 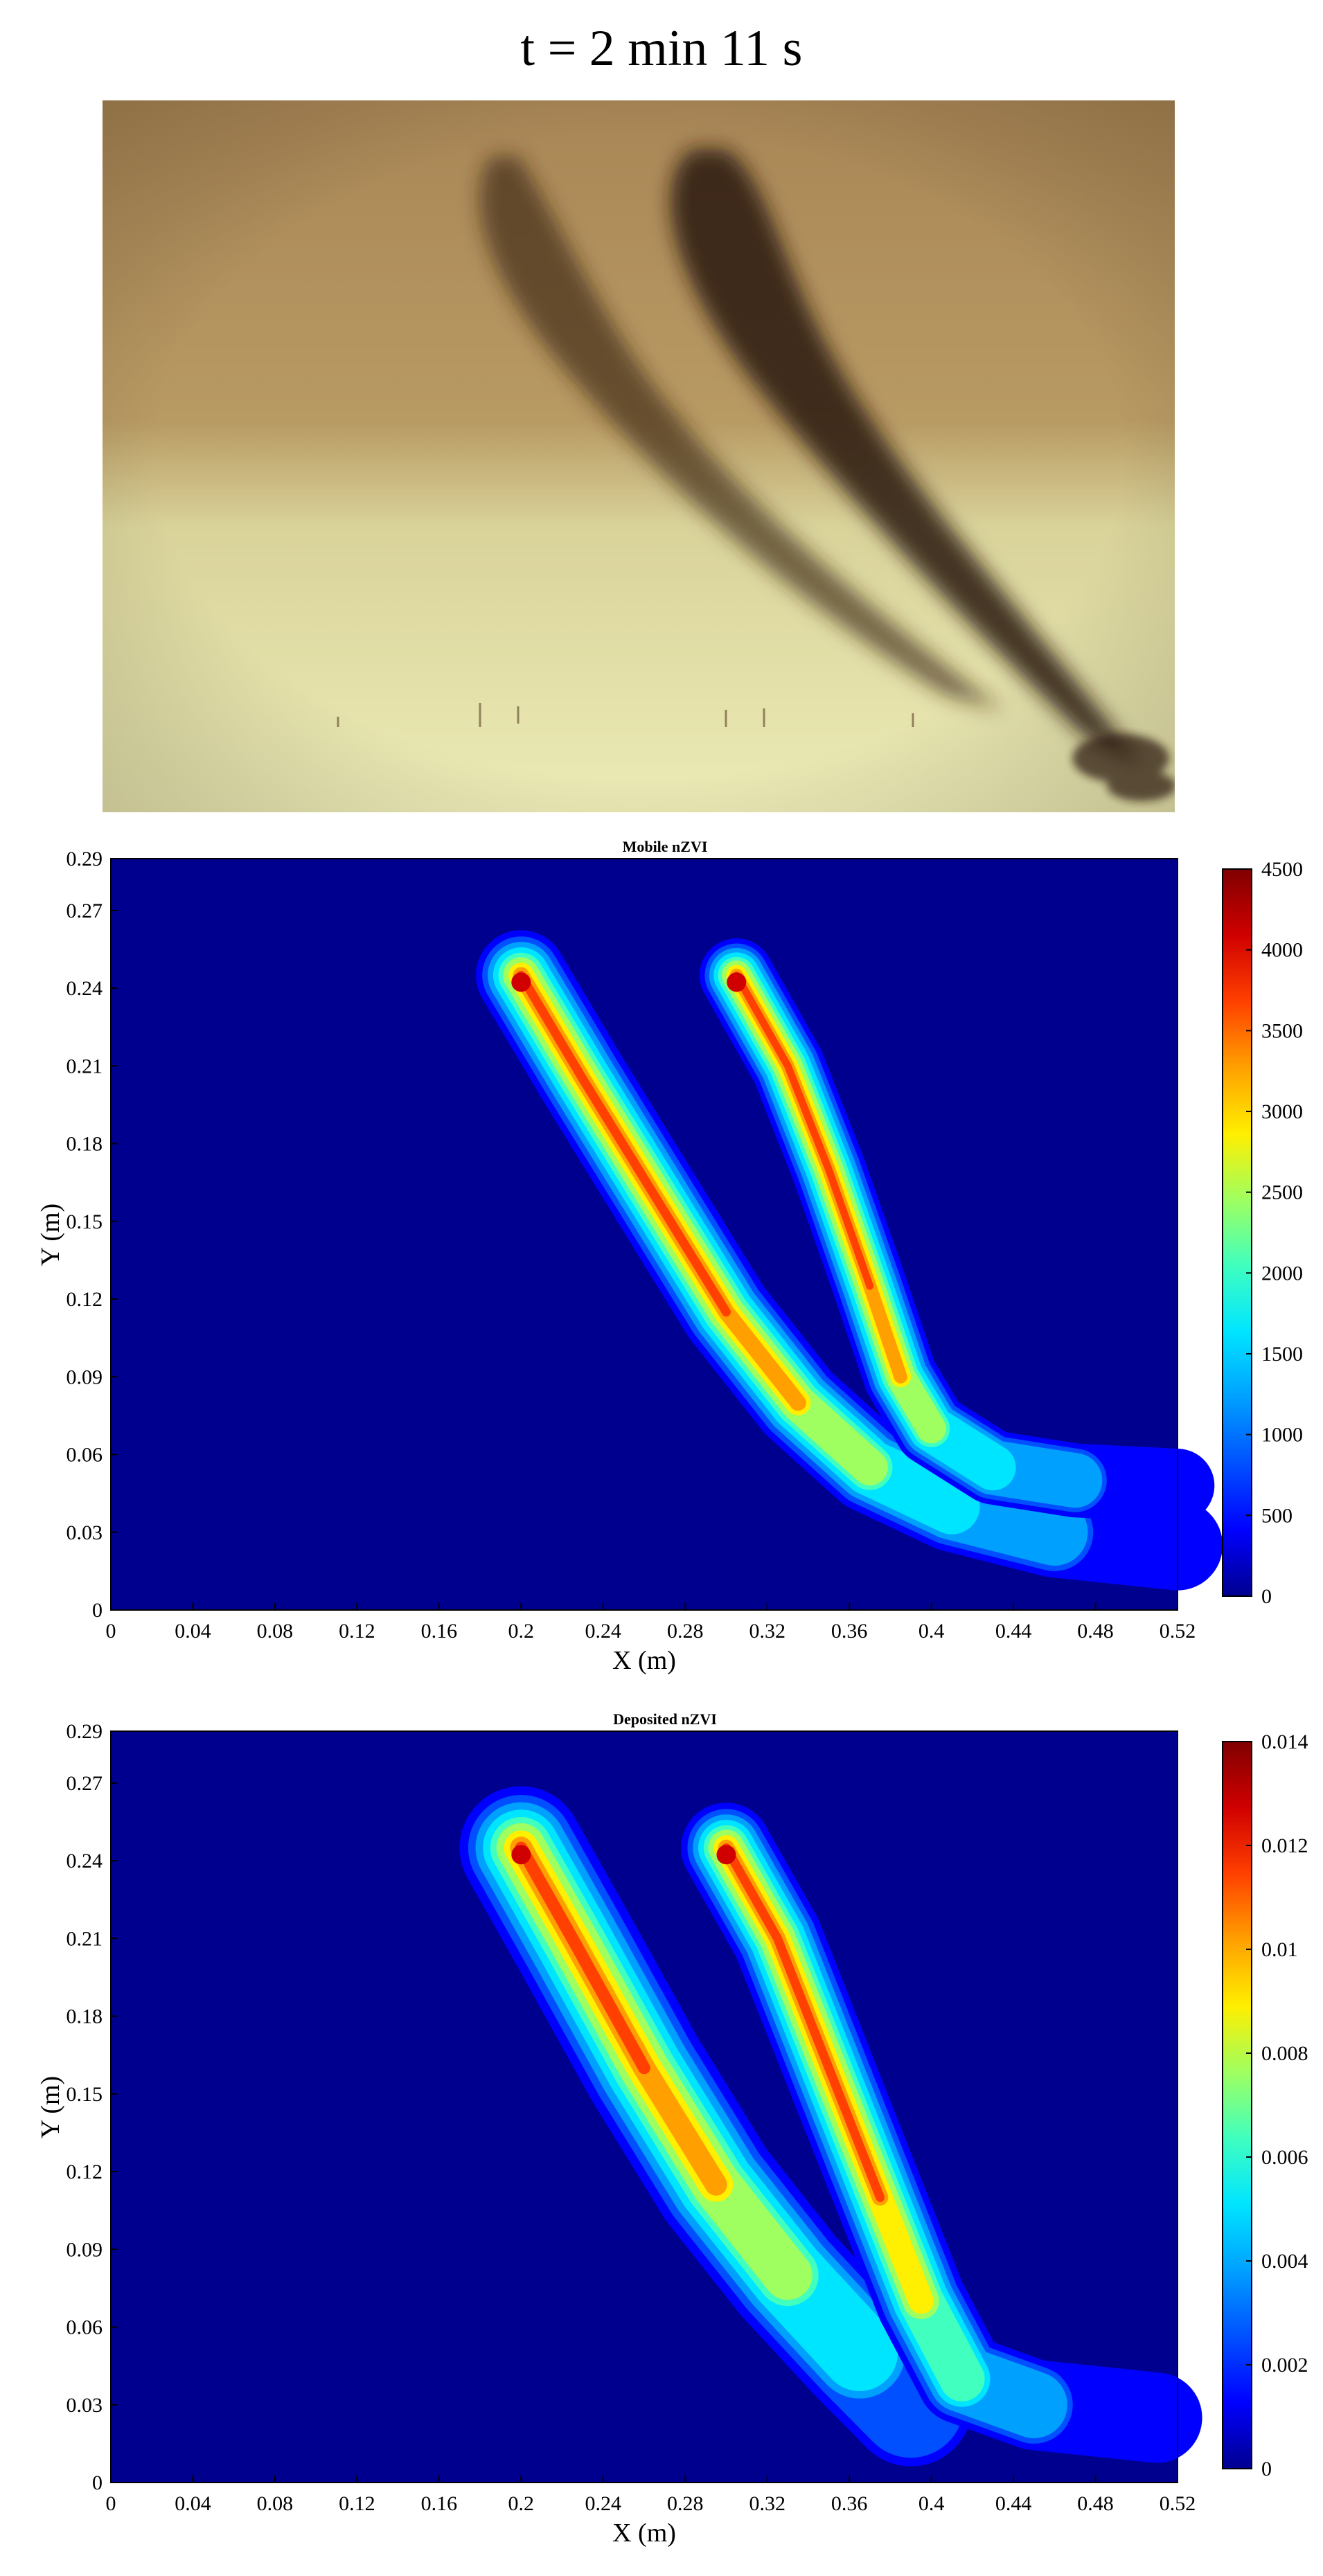 I want to click on colorbar-tick-label: 3000, so click(x=1282, y=1111).